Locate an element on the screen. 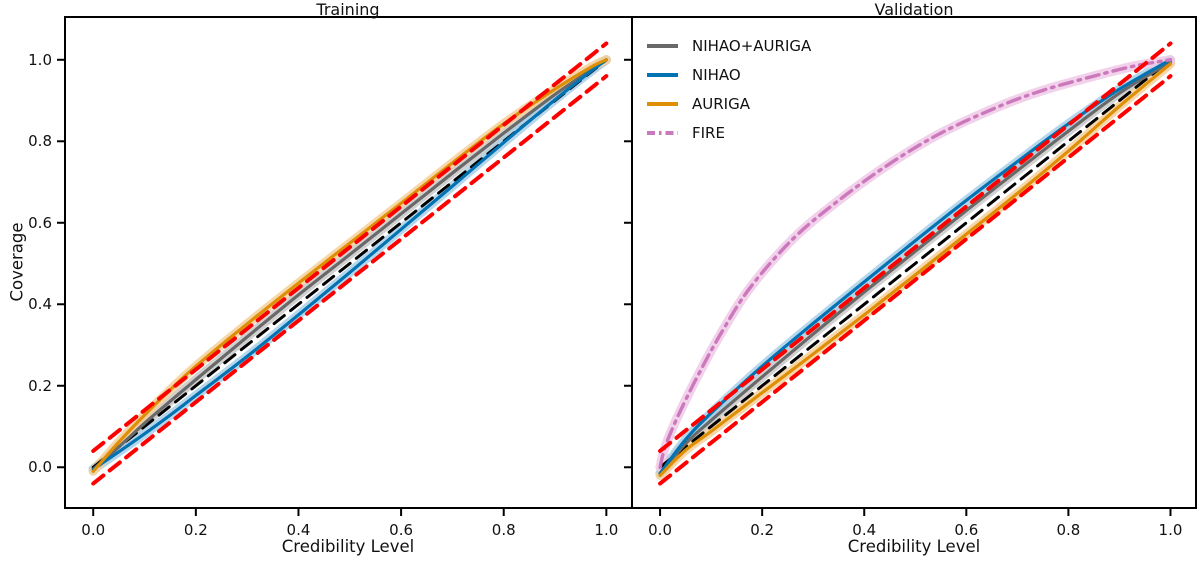 This screenshot has width=1200, height=565. training-x-axis-label: Credibility Level is located at coordinates (348, 546).